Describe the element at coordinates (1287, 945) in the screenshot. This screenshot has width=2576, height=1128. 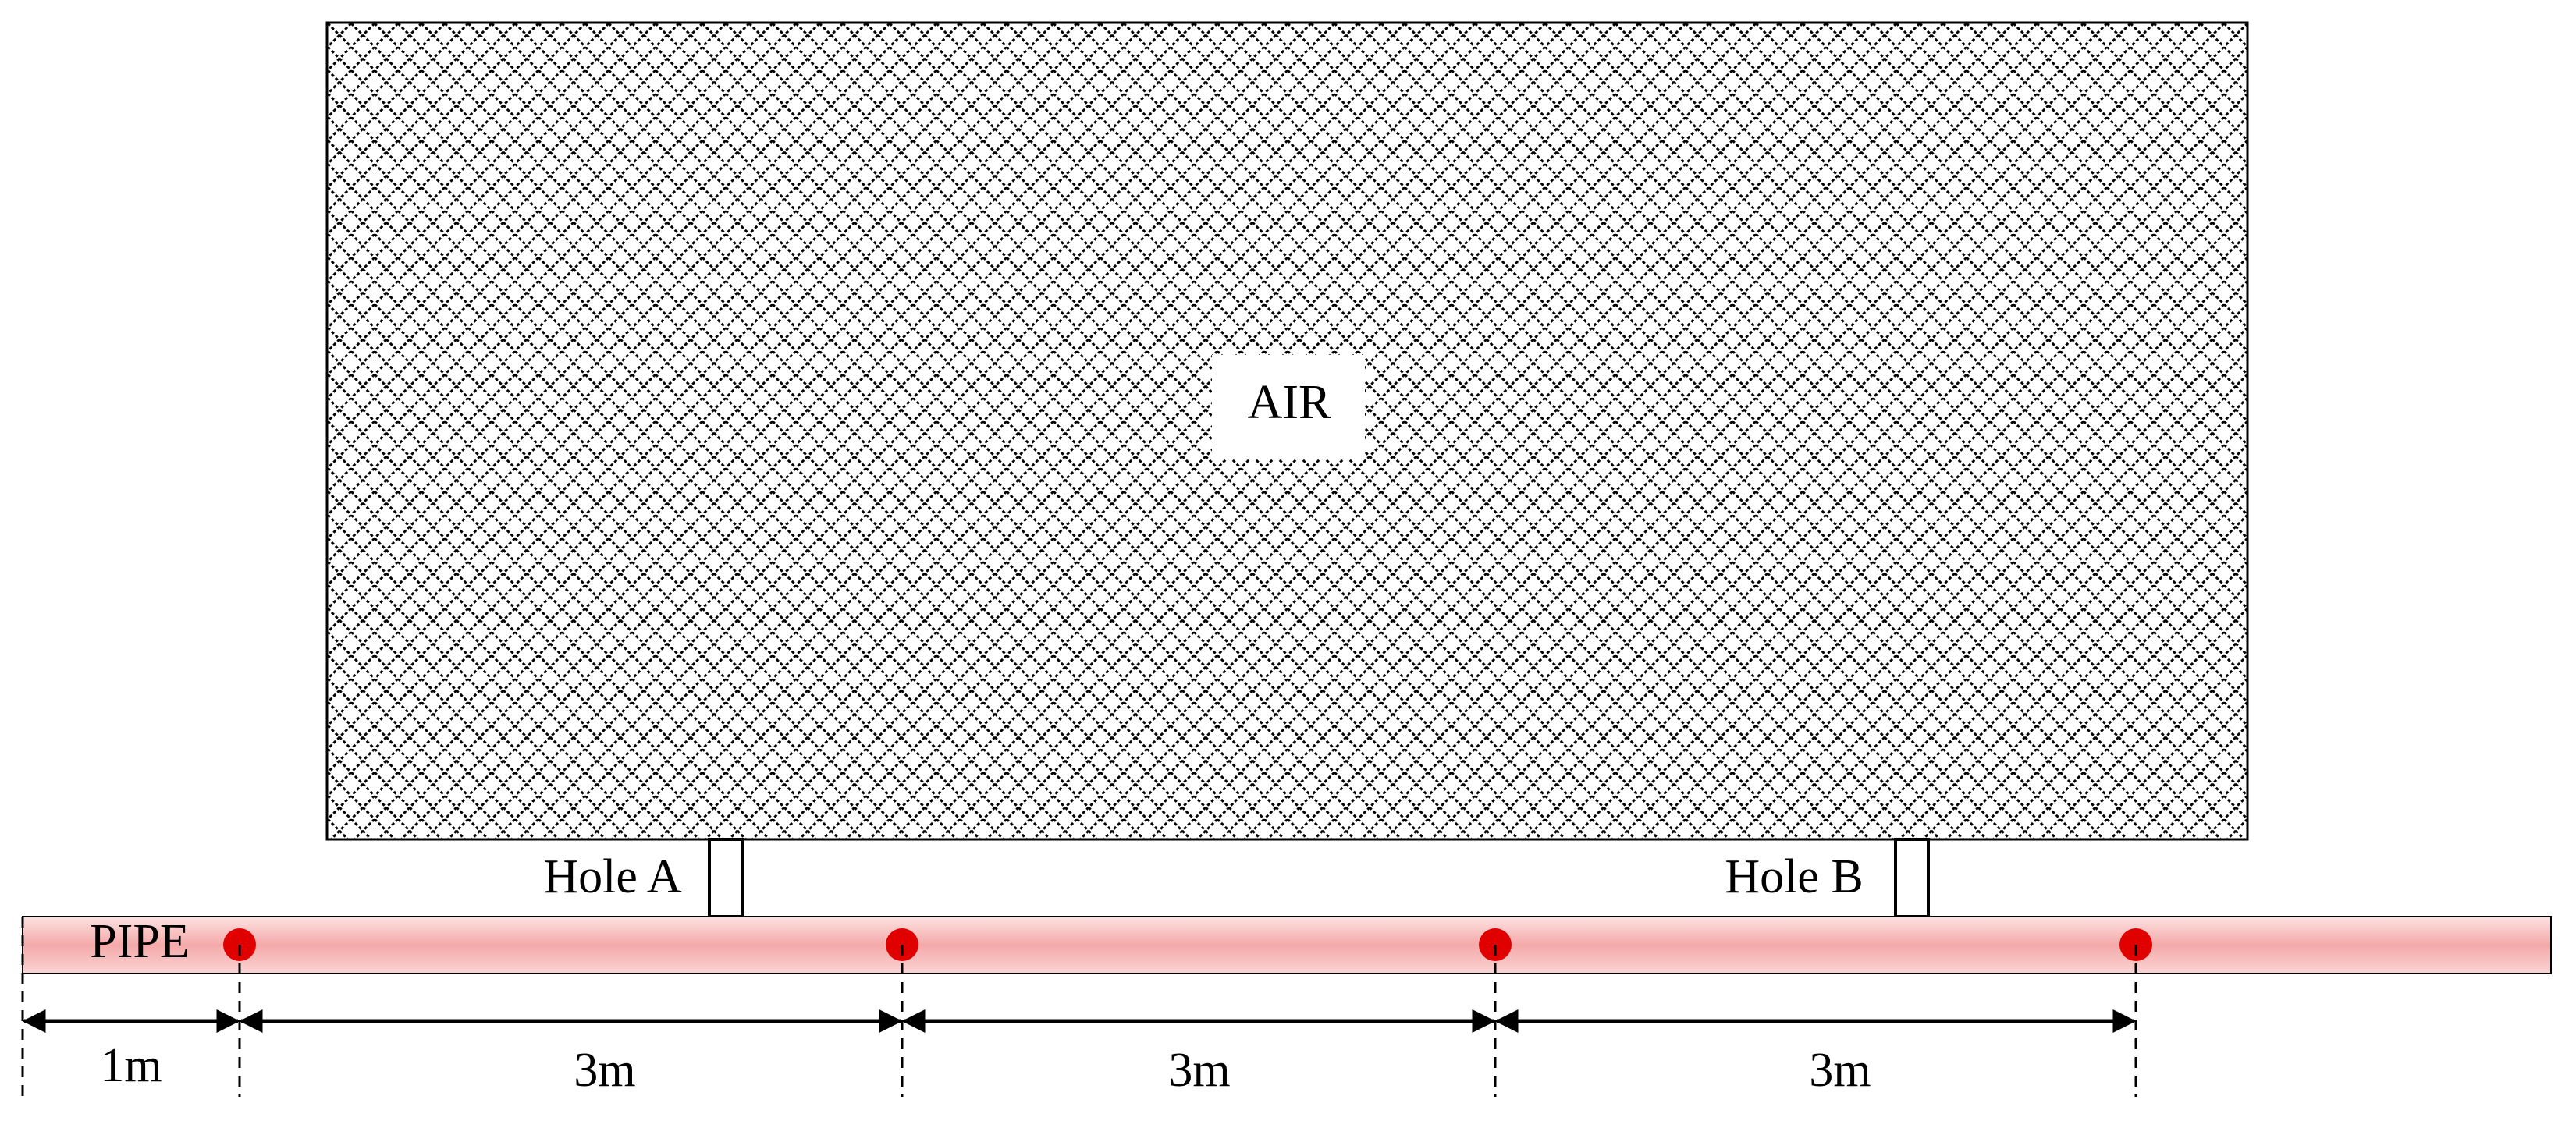
I see `pipe` at that location.